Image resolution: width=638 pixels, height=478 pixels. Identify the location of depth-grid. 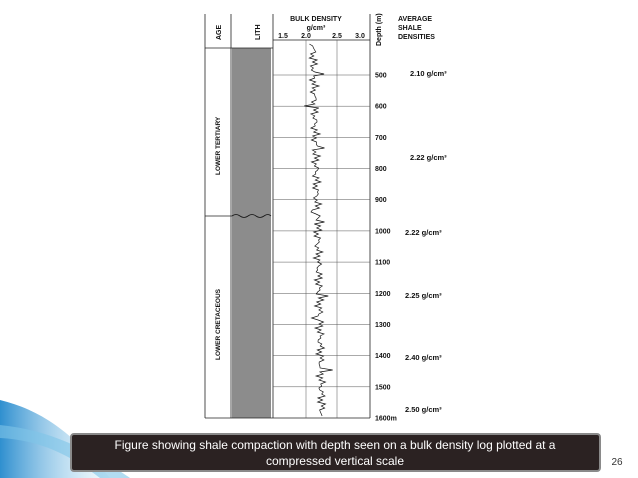
(321, 231).